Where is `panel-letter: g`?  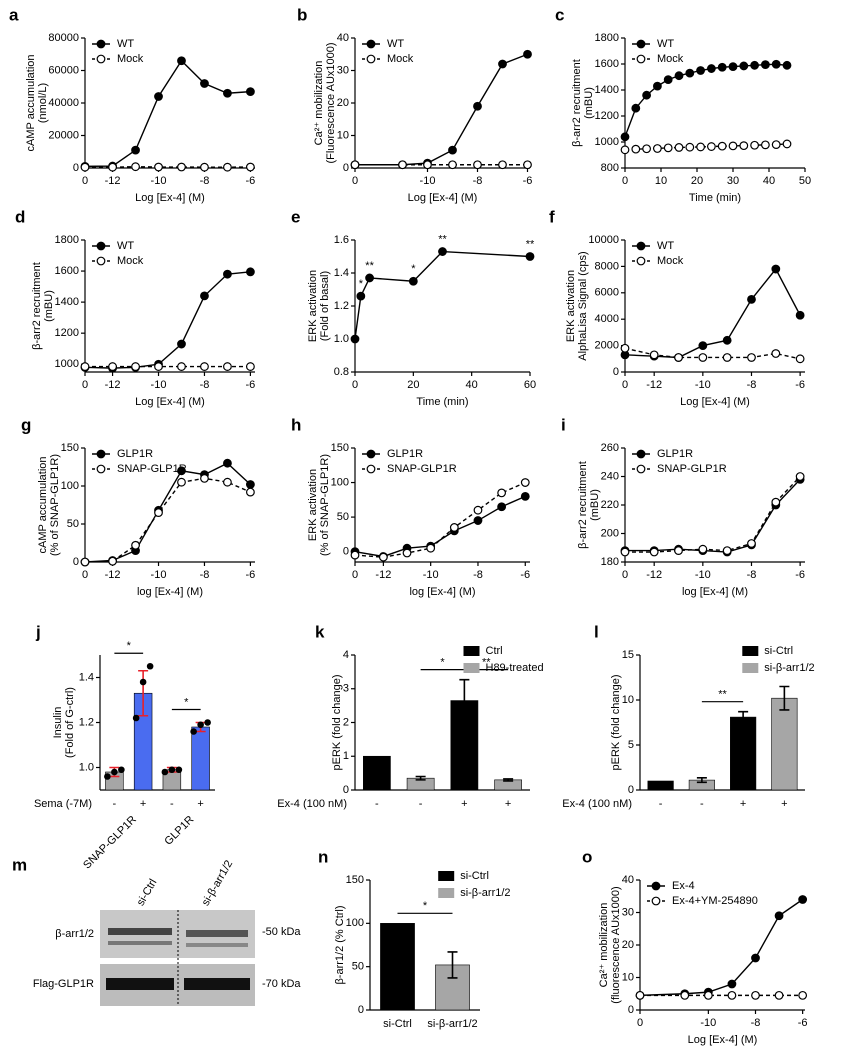 panel-letter: g is located at coordinates (26, 424).